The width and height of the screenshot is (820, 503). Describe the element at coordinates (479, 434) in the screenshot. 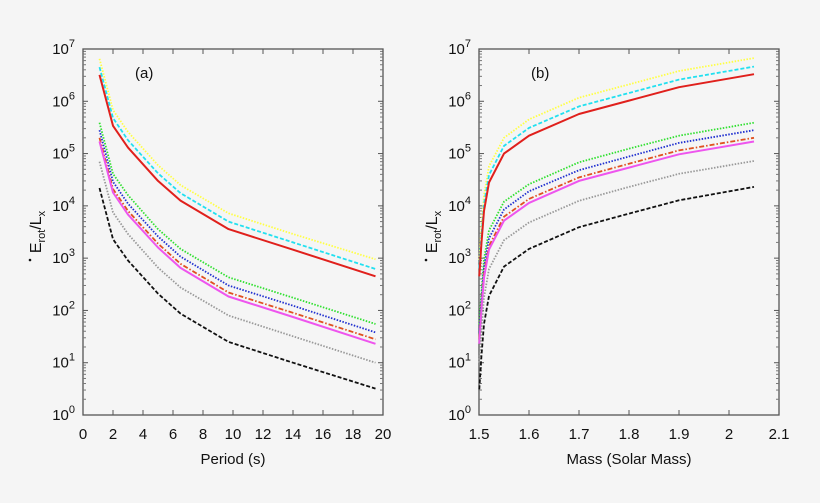

I see `x-tick-label: 1.5` at that location.